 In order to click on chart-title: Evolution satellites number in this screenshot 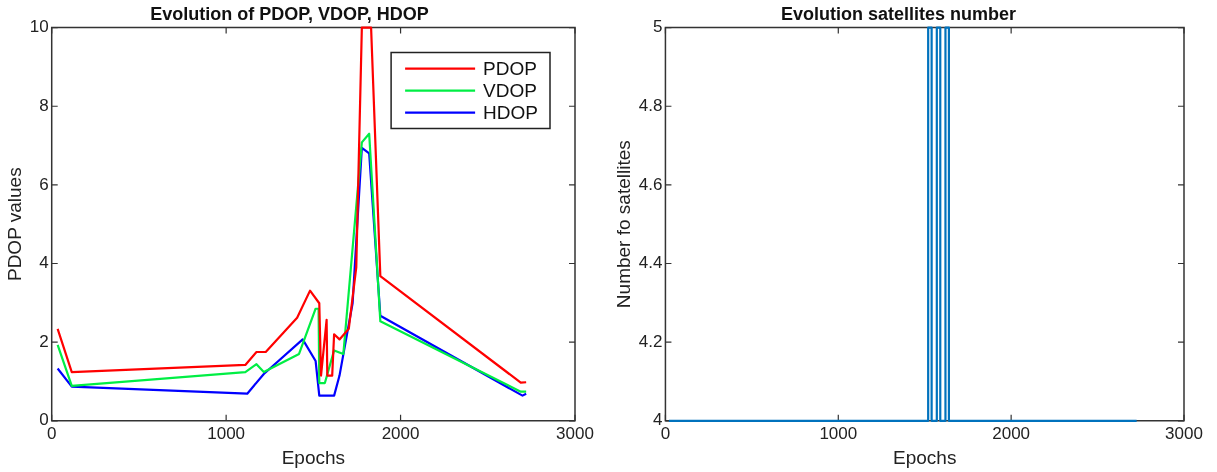, I will do `click(898, 13)`.